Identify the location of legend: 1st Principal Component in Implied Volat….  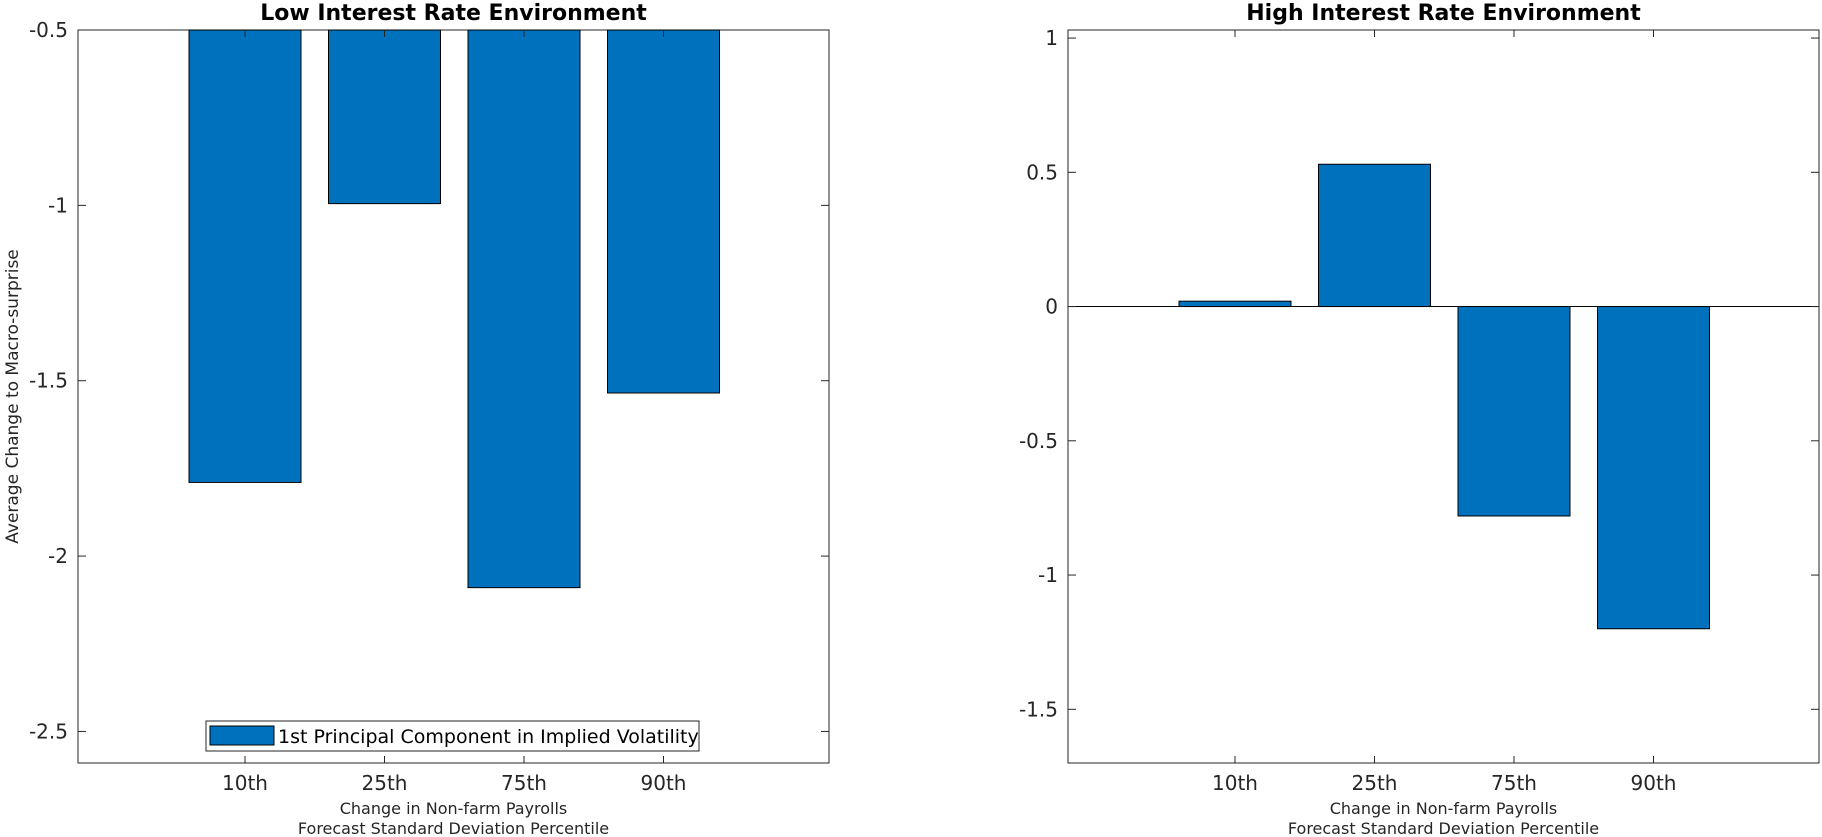
(452, 736).